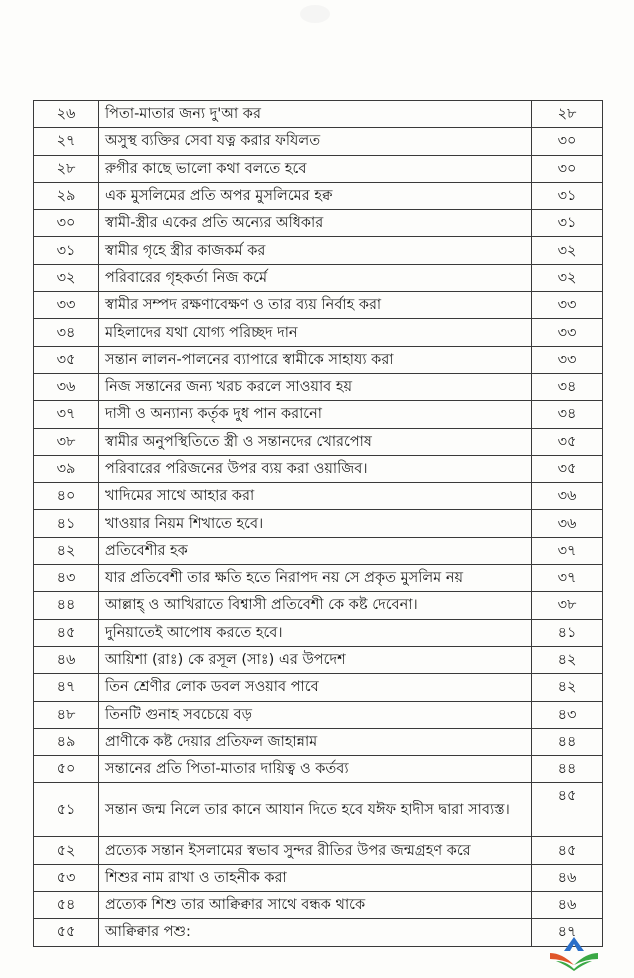 This screenshot has height=978, width=634. I want to click on entry-title: খাদিমের সাথে আহার করা, so click(315, 496).